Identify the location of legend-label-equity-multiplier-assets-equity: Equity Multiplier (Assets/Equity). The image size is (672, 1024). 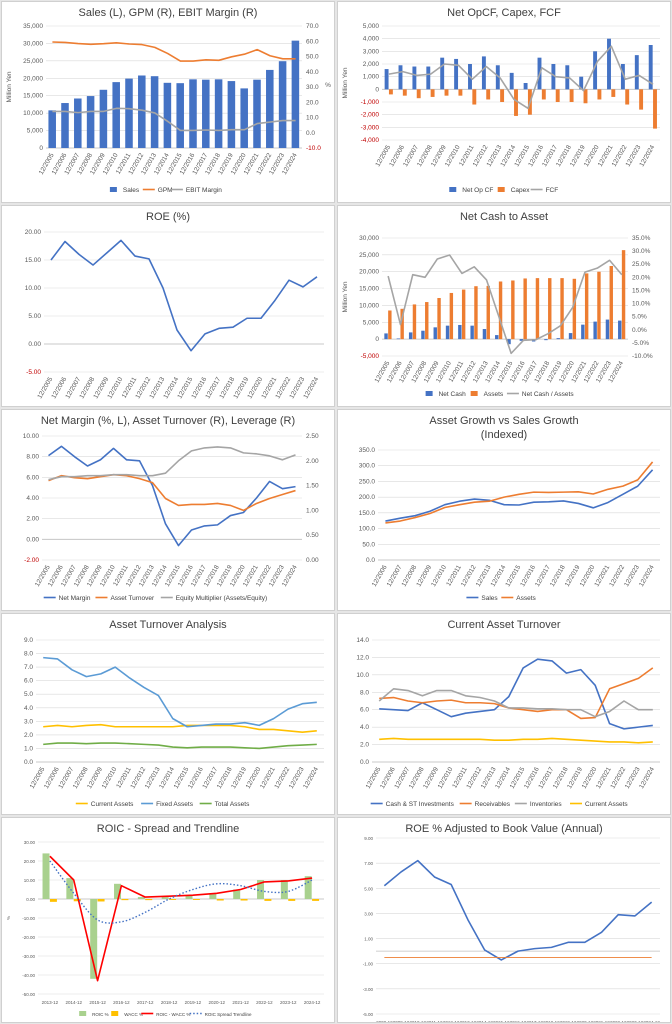
(221, 598).